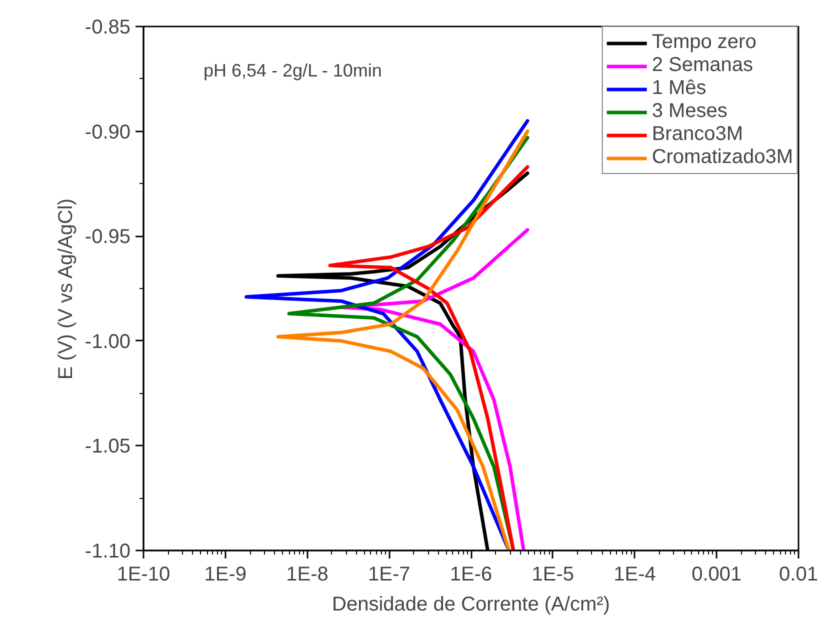  I want to click on x-tick-label: 0.01, so click(798, 575).